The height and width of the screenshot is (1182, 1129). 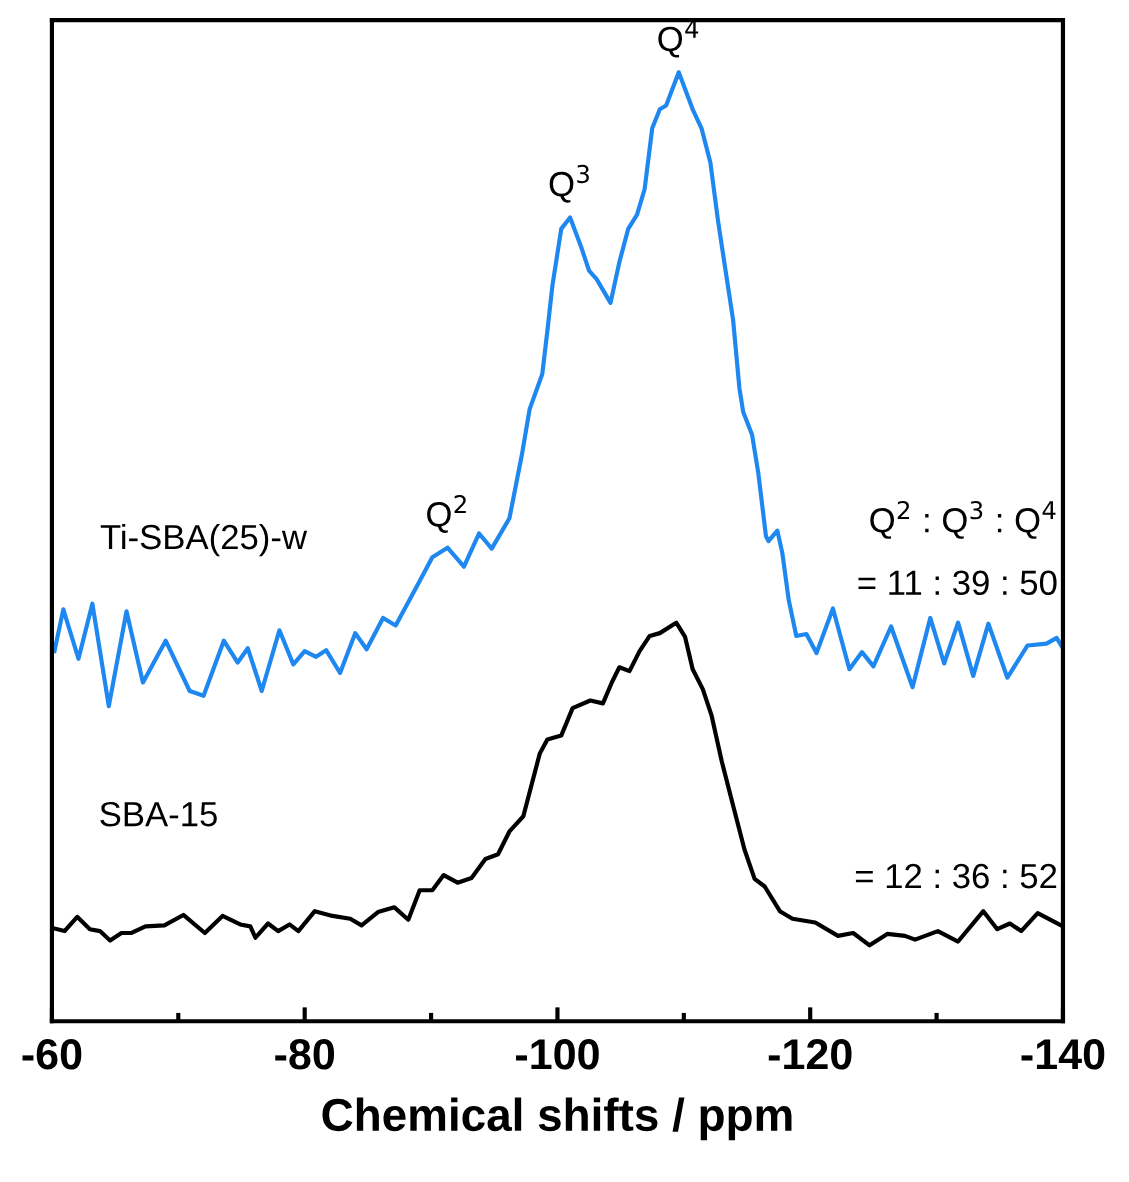 I want to click on text: SBA-15, so click(x=158, y=814).